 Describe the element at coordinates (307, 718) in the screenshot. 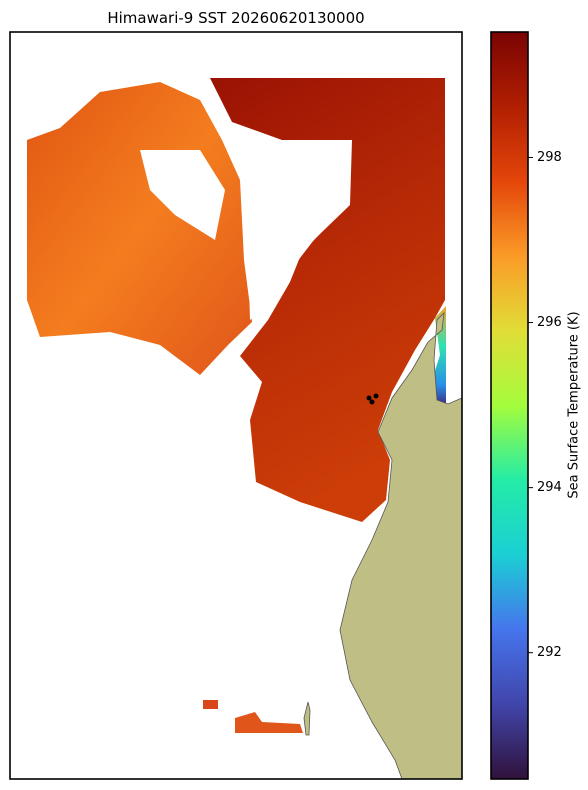

I see `island` at that location.